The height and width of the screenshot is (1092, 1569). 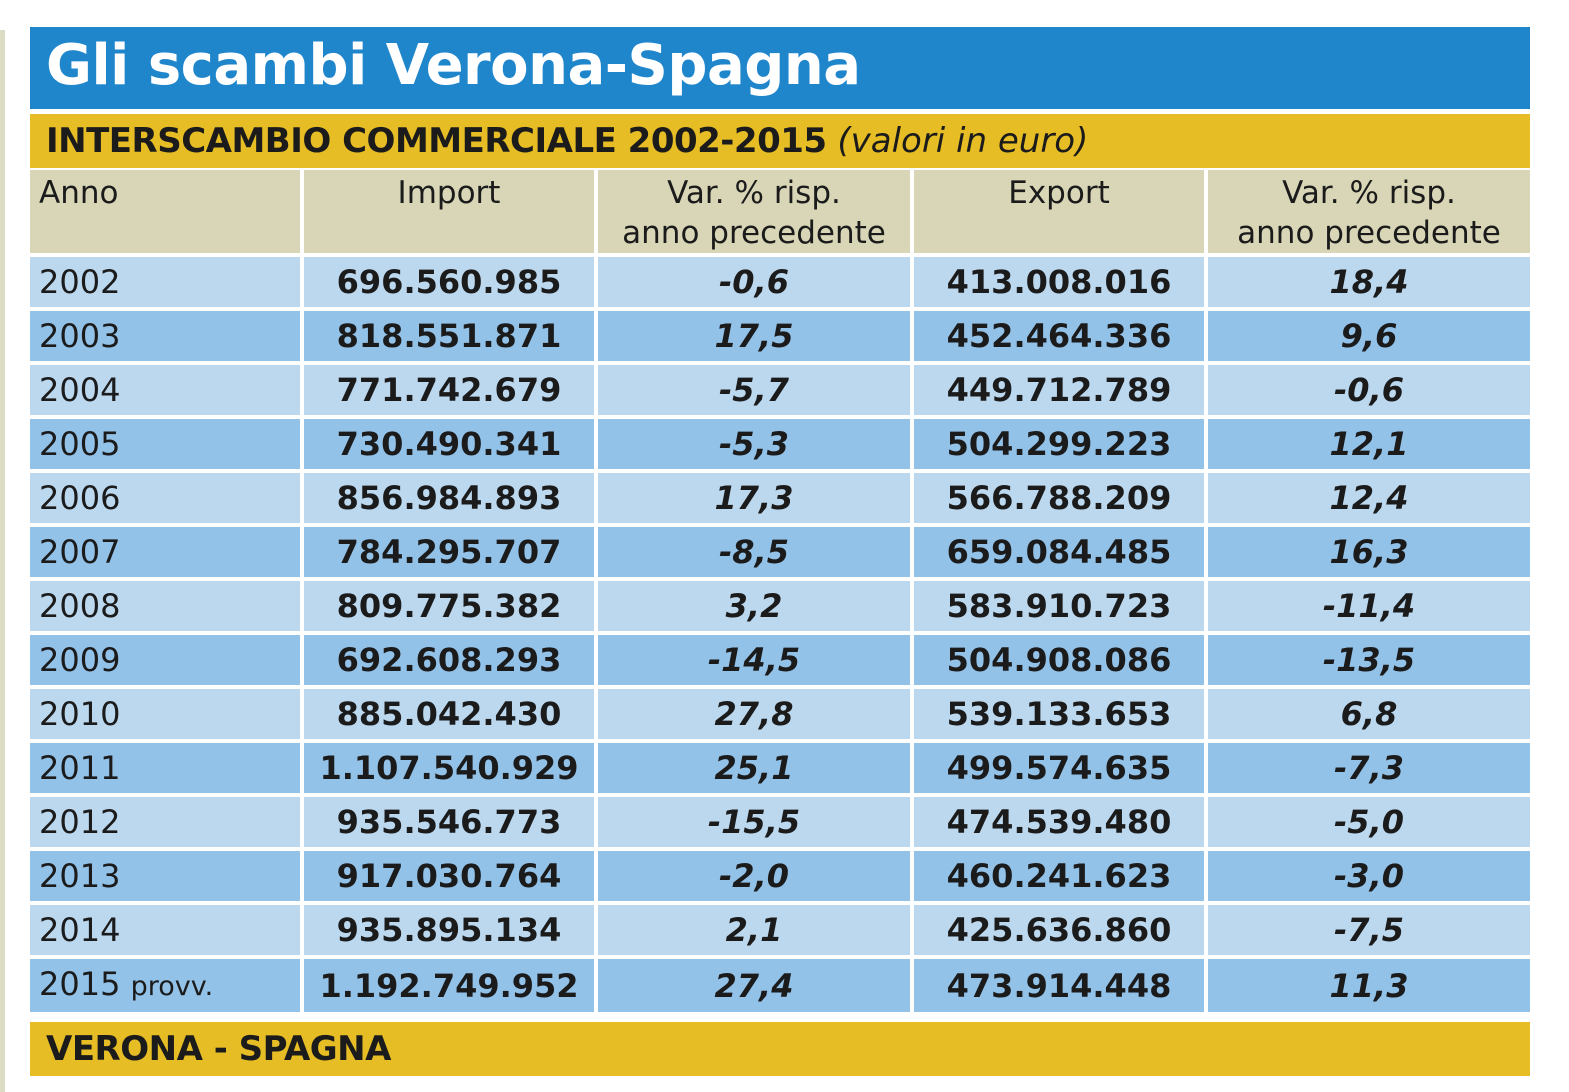 What do you see at coordinates (166, 283) in the screenshot?
I see `year-cell: 2002` at bounding box center [166, 283].